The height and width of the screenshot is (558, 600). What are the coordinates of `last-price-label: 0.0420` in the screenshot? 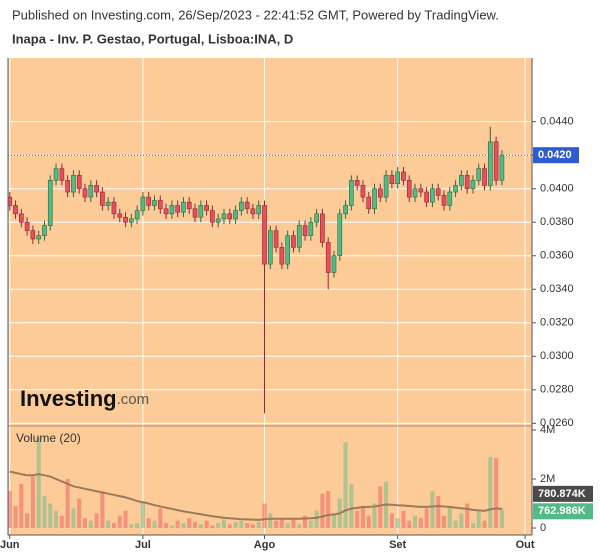 It's located at (555, 155).